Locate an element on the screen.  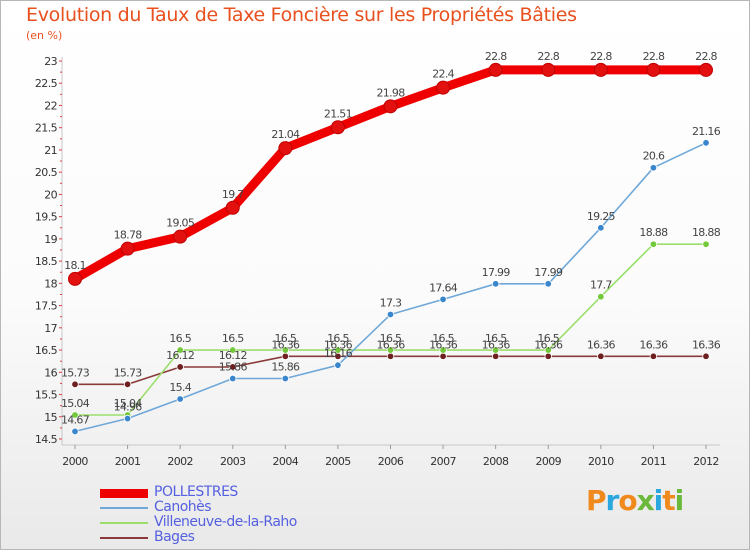
y-tick-label: 21 is located at coordinates (50, 150).